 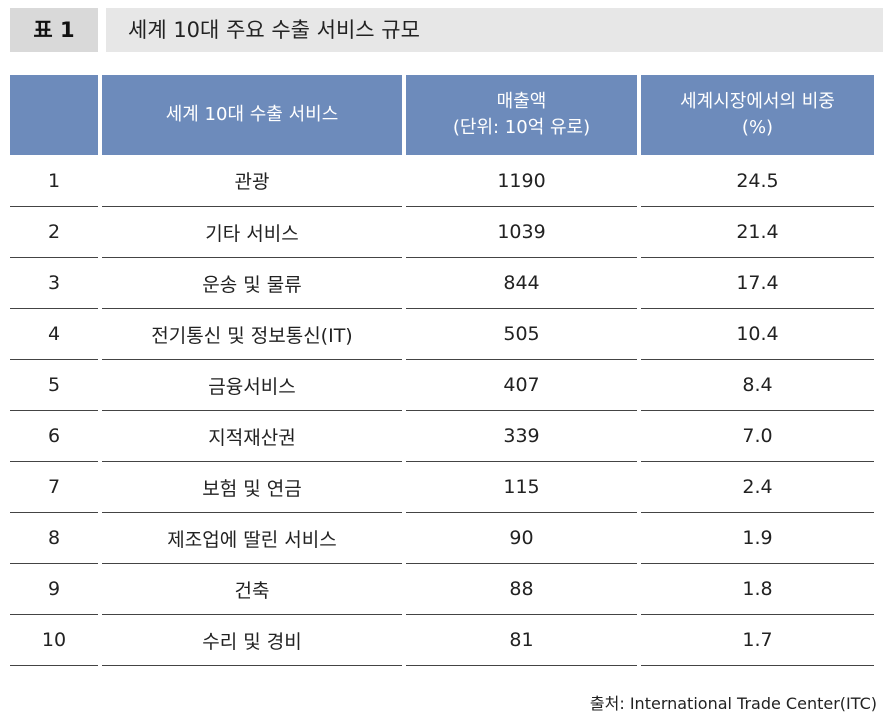 I want to click on cell-share: 8.4, so click(x=757, y=385).